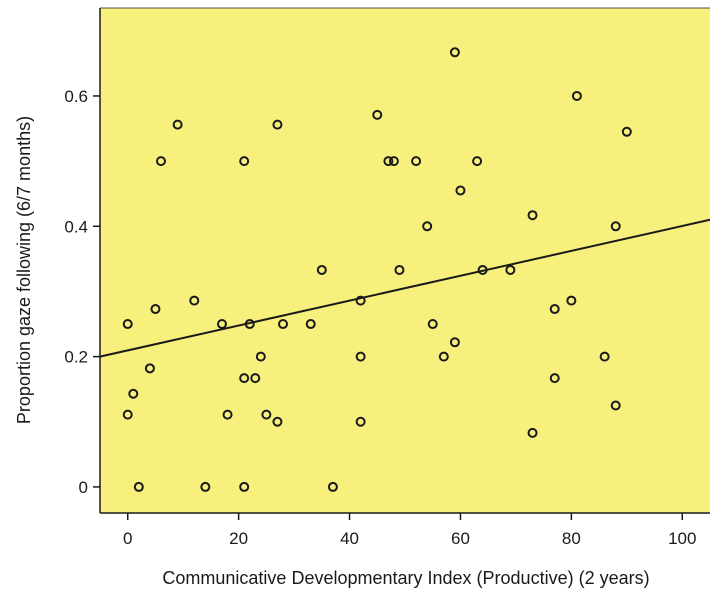 This screenshot has width=710, height=590. What do you see at coordinates (682, 538) in the screenshot?
I see `x-tick-label: 100` at bounding box center [682, 538].